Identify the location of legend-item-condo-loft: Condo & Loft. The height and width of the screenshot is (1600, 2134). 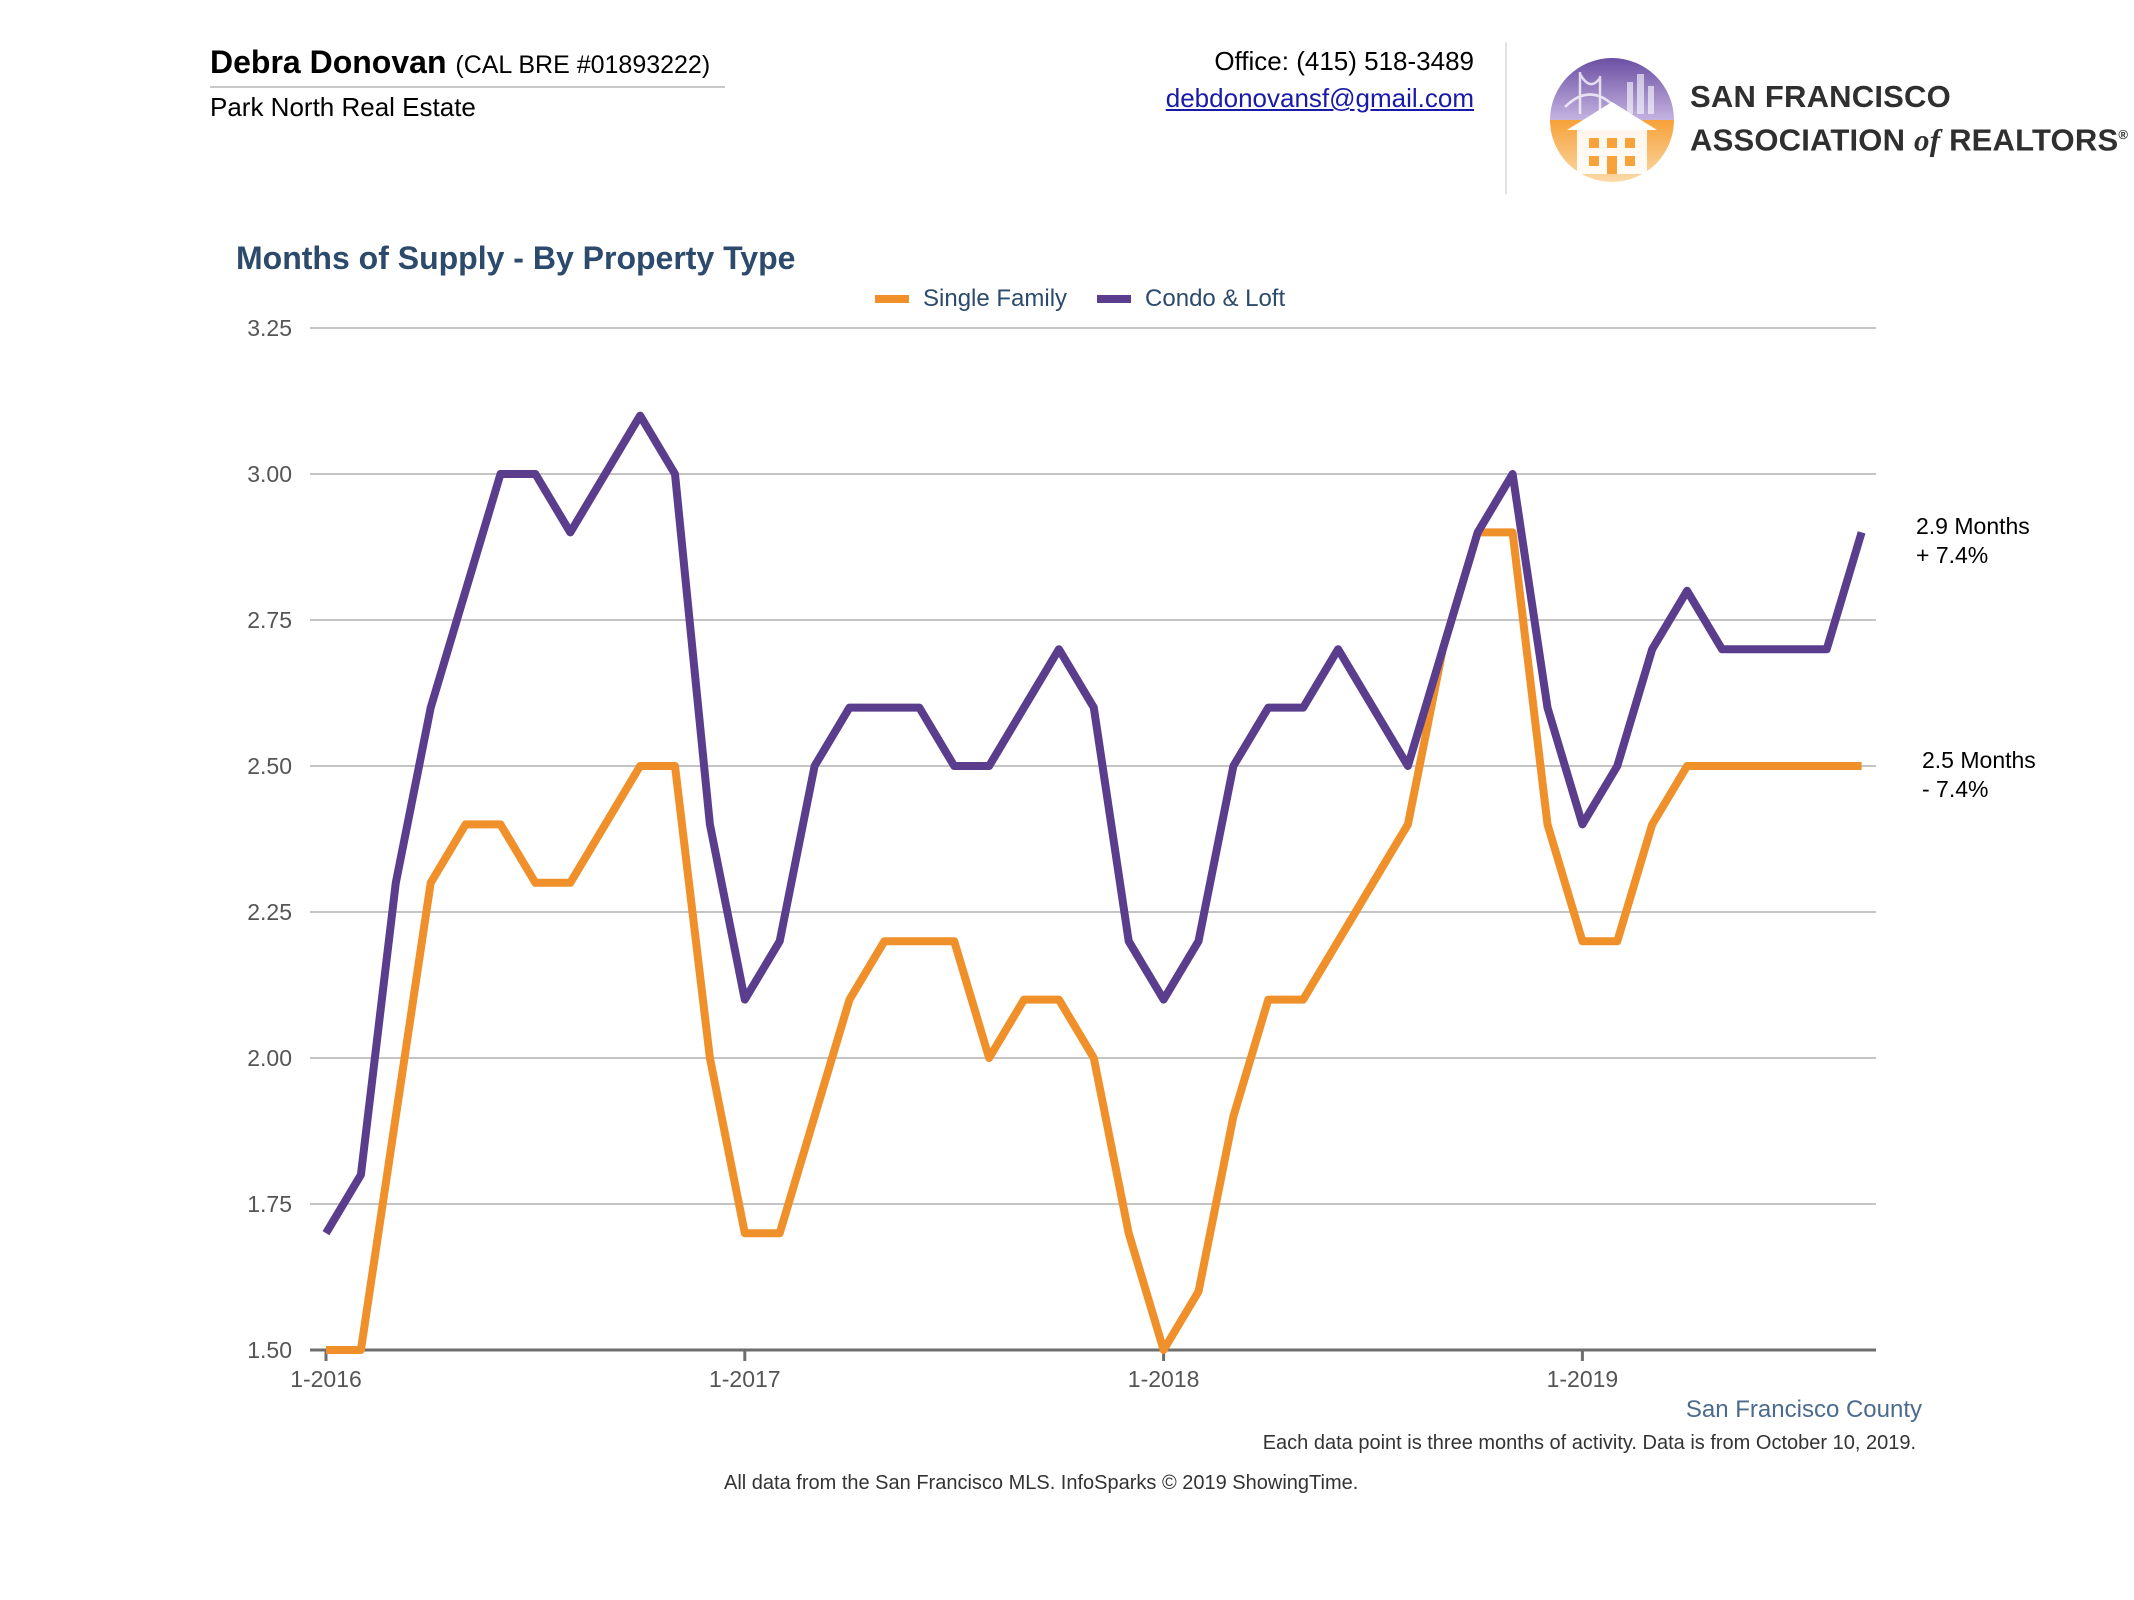
(1191, 299).